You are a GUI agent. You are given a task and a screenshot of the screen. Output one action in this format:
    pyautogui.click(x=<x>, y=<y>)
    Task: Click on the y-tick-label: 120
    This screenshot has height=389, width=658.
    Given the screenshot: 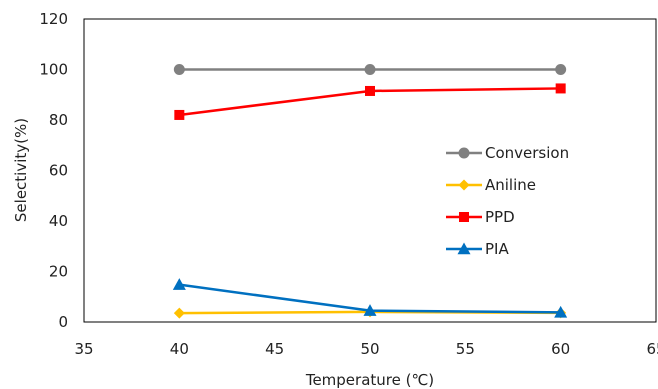 What is the action you would take?
    pyautogui.click(x=53, y=19)
    